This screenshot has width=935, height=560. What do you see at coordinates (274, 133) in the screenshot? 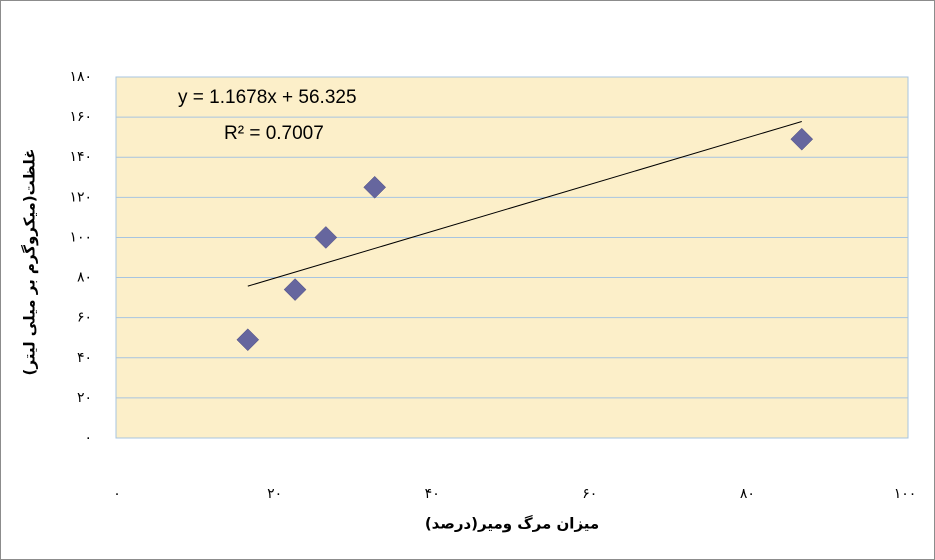
I see `r-squared: R² = 0.7007` at bounding box center [274, 133].